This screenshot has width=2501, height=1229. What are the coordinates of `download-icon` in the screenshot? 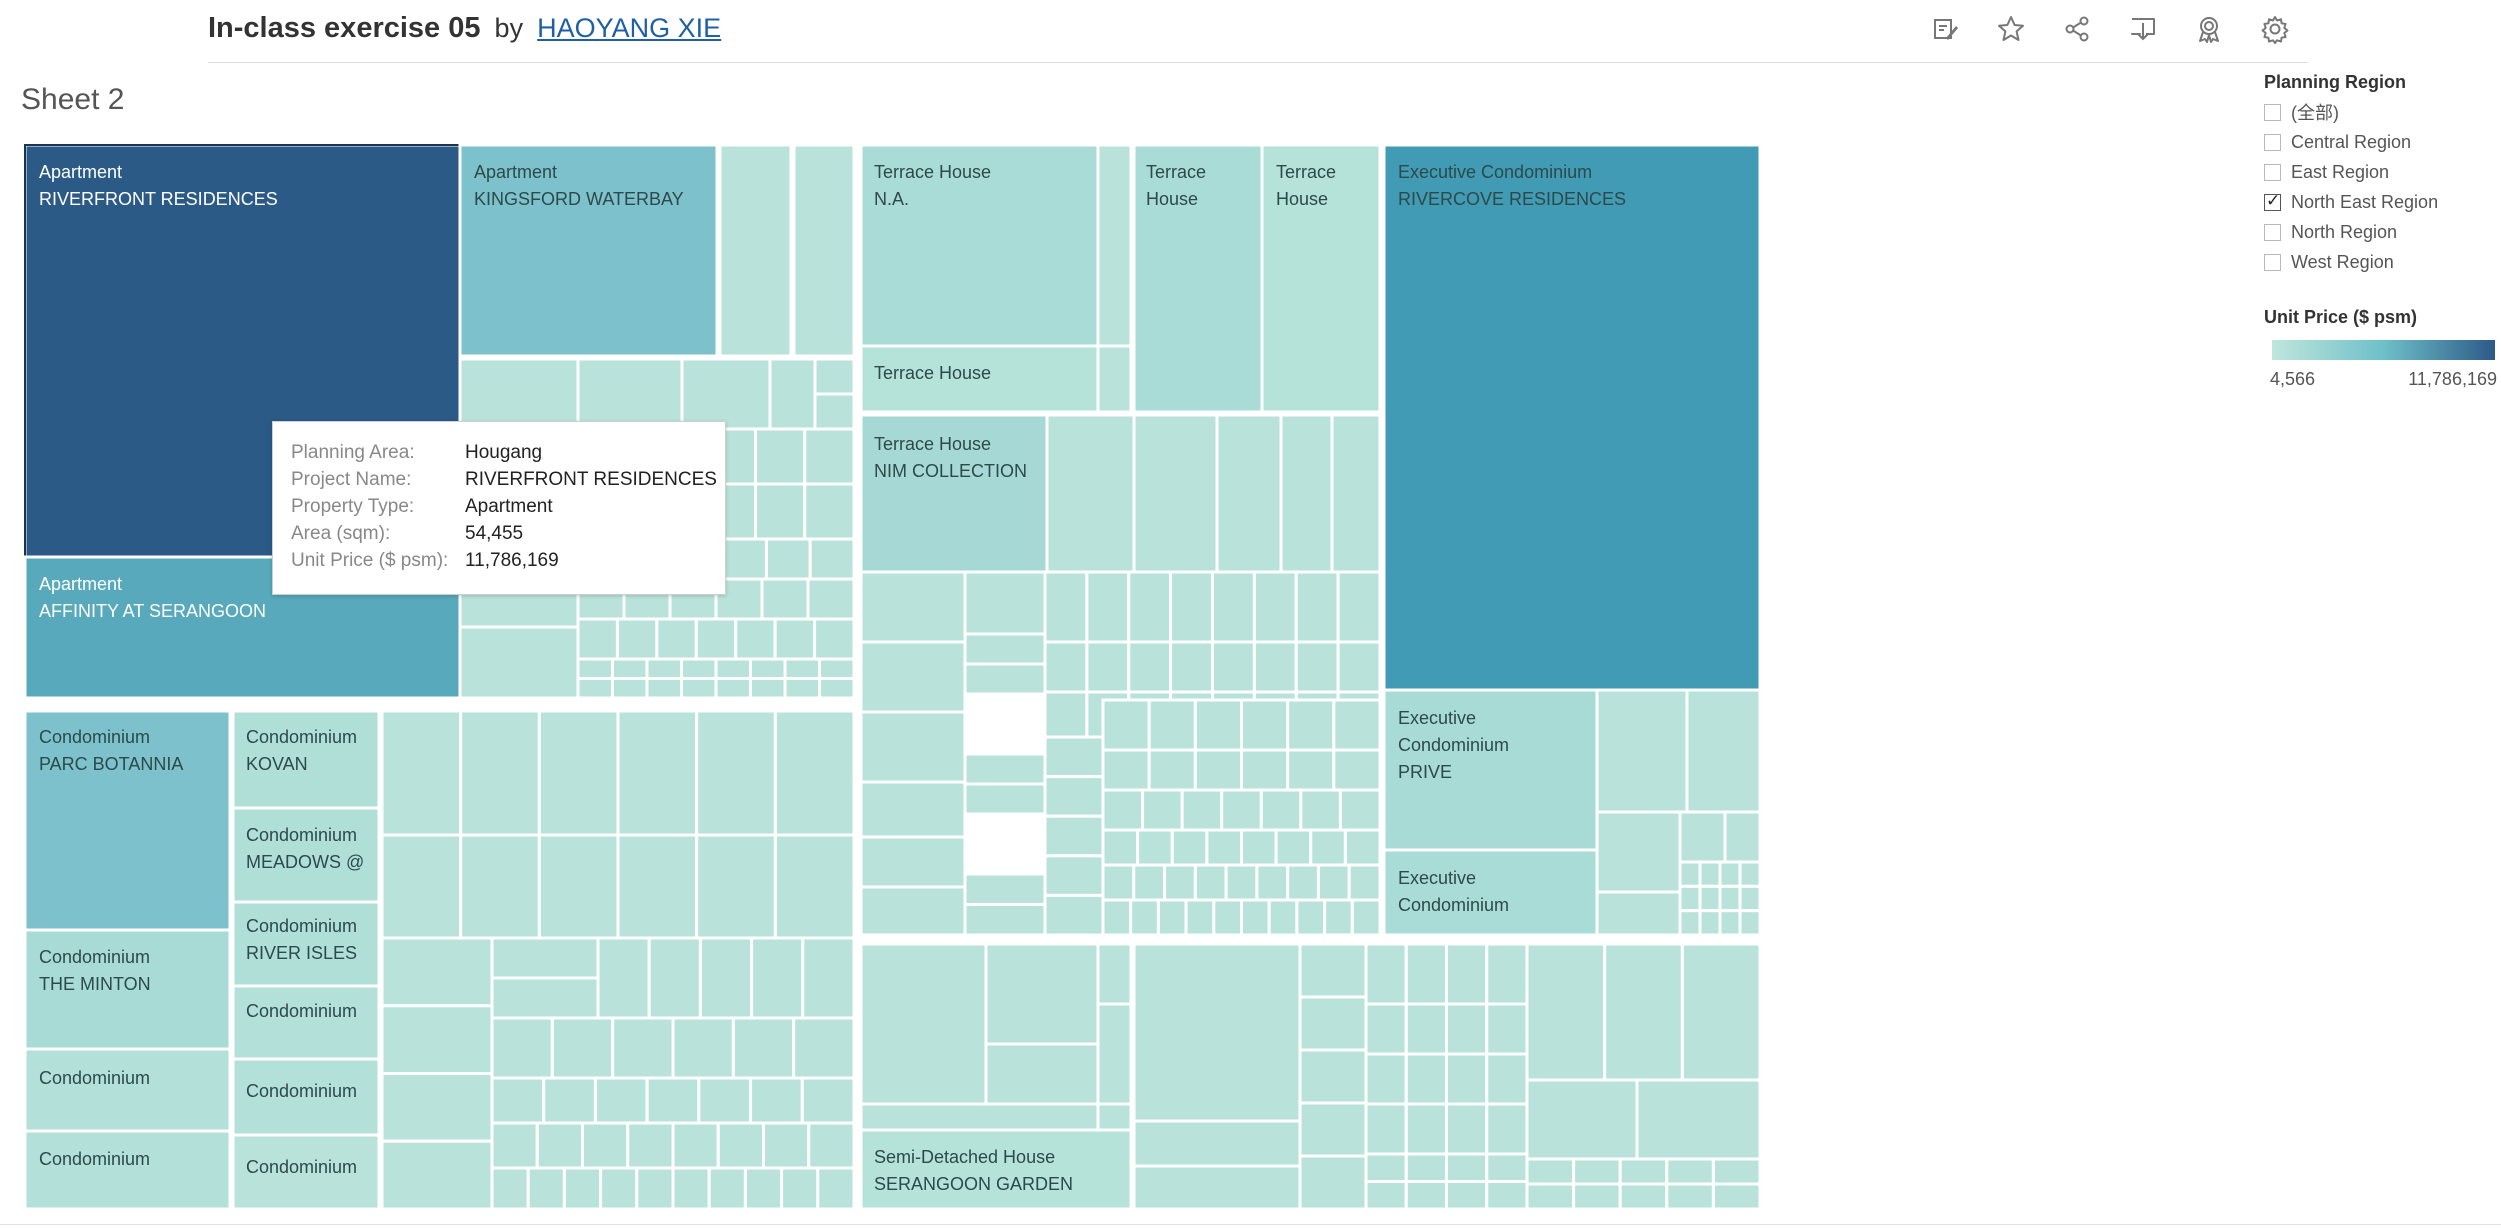 It's located at (2143, 29).